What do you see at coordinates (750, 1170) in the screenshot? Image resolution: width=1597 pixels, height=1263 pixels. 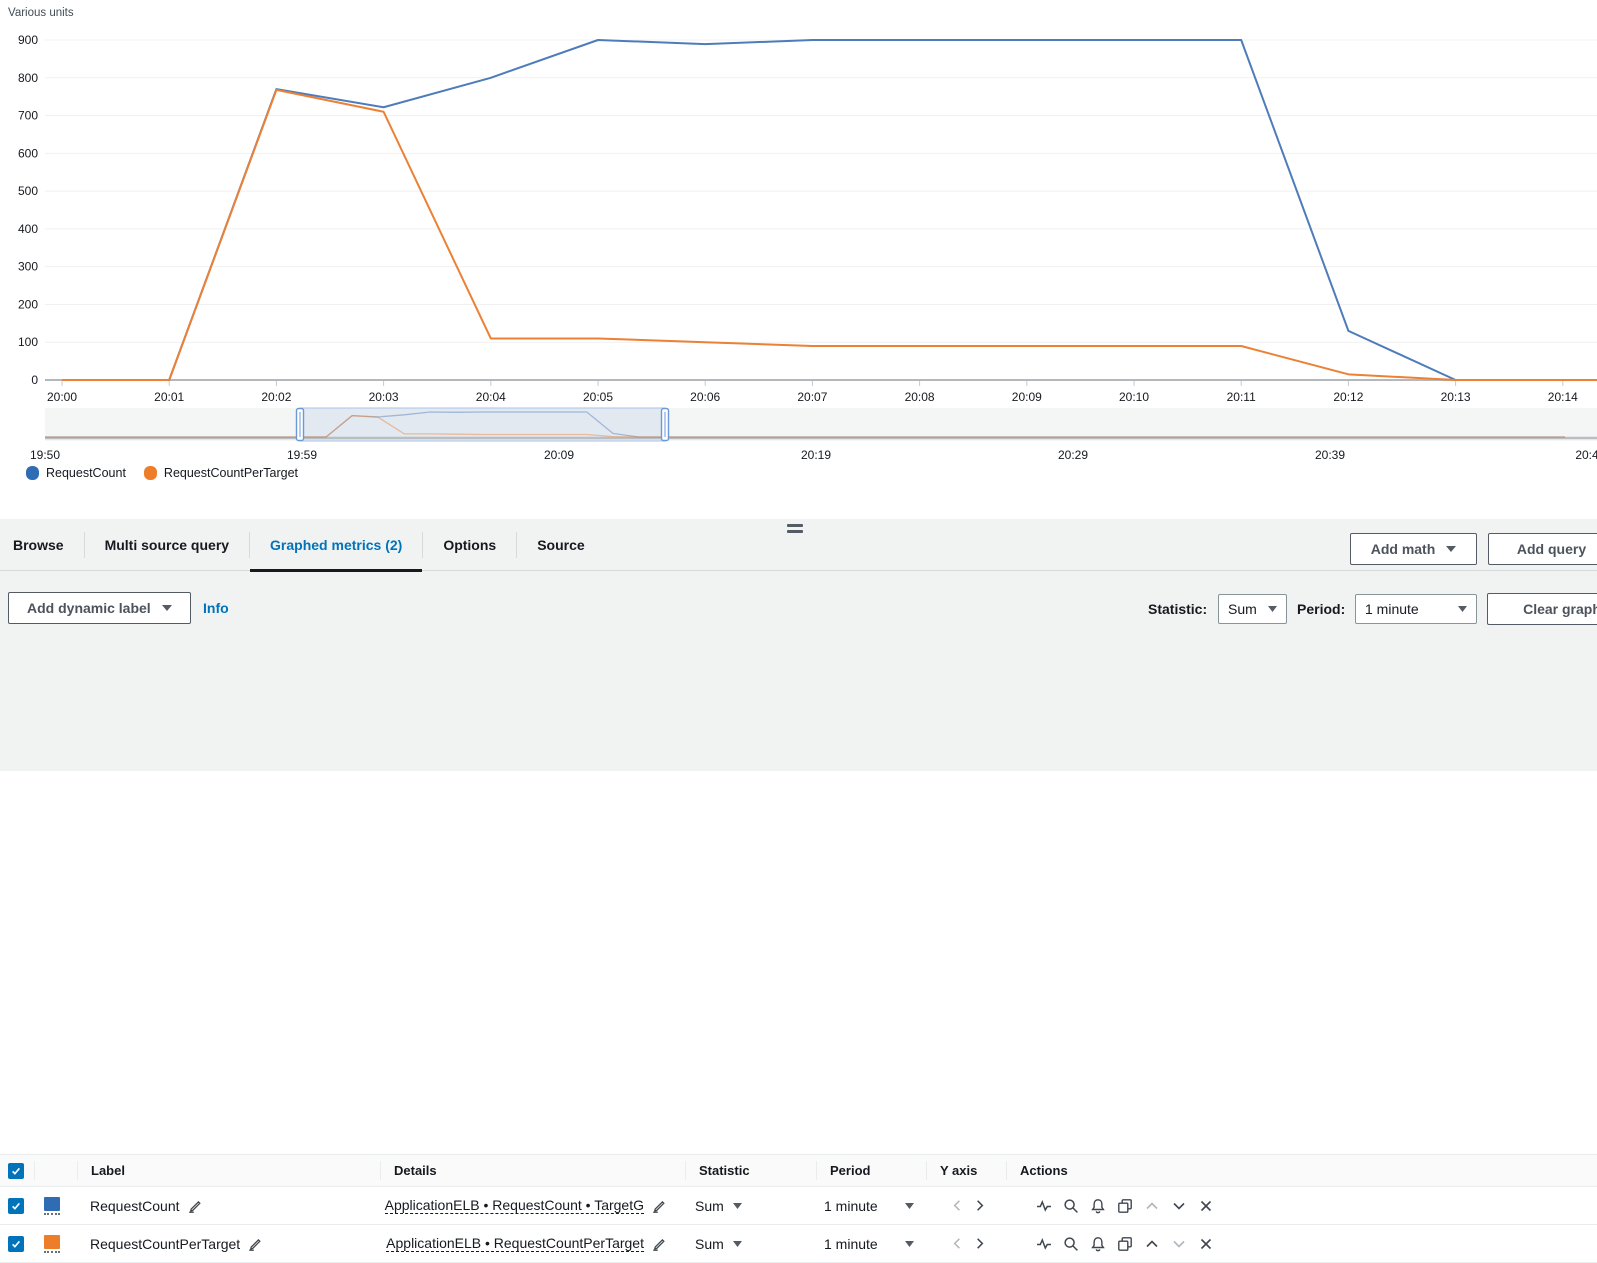 I see `column-header-statistic: Statistic` at bounding box center [750, 1170].